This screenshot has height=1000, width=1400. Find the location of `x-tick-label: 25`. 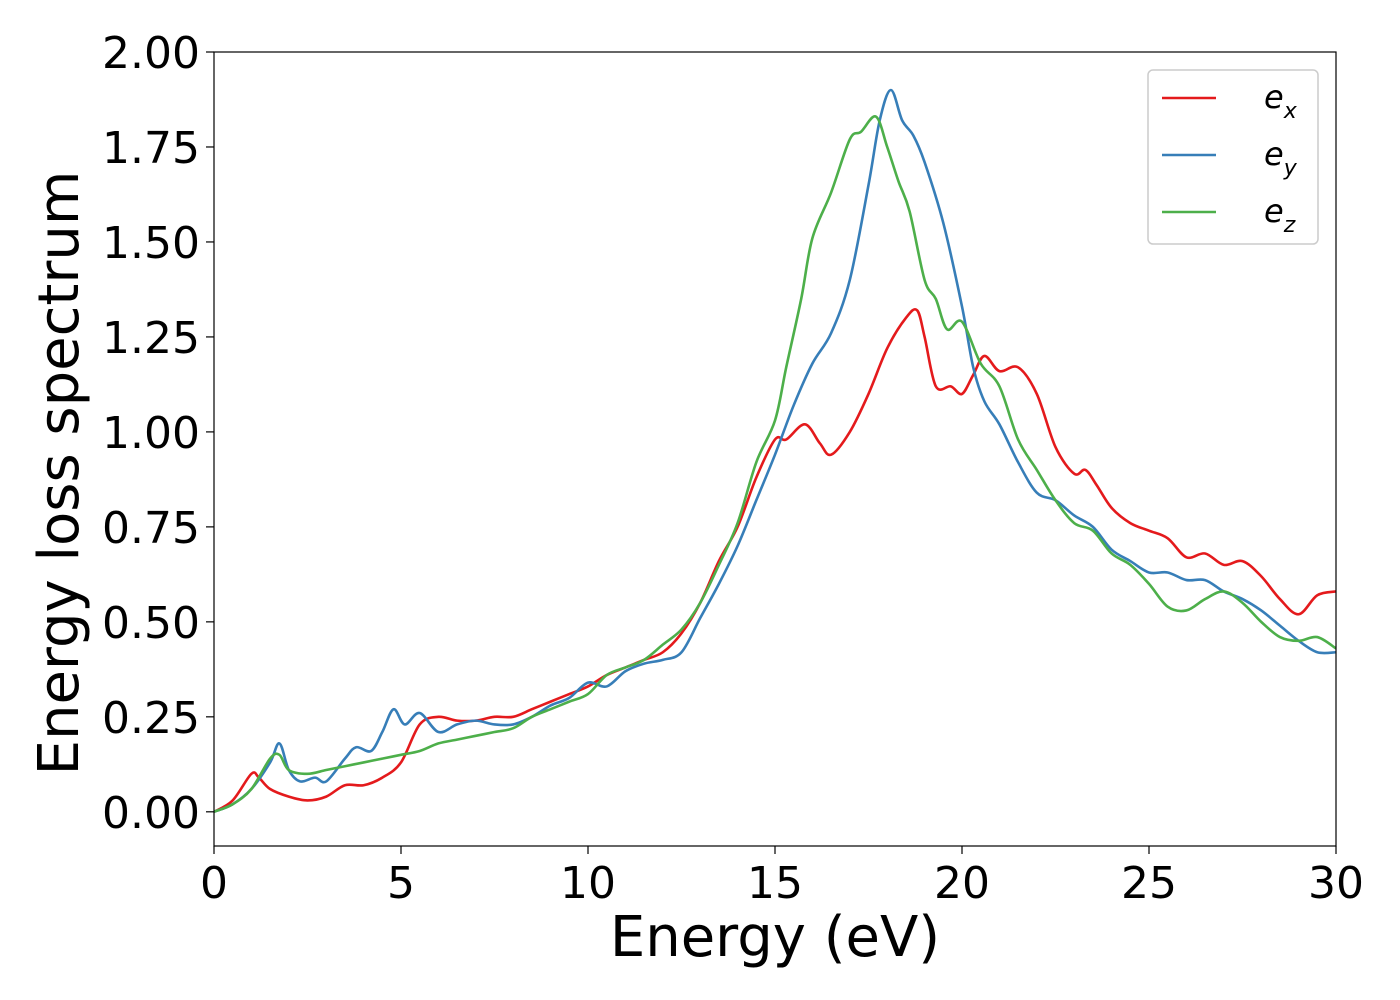

x-tick-label: 25 is located at coordinates (1149, 883).